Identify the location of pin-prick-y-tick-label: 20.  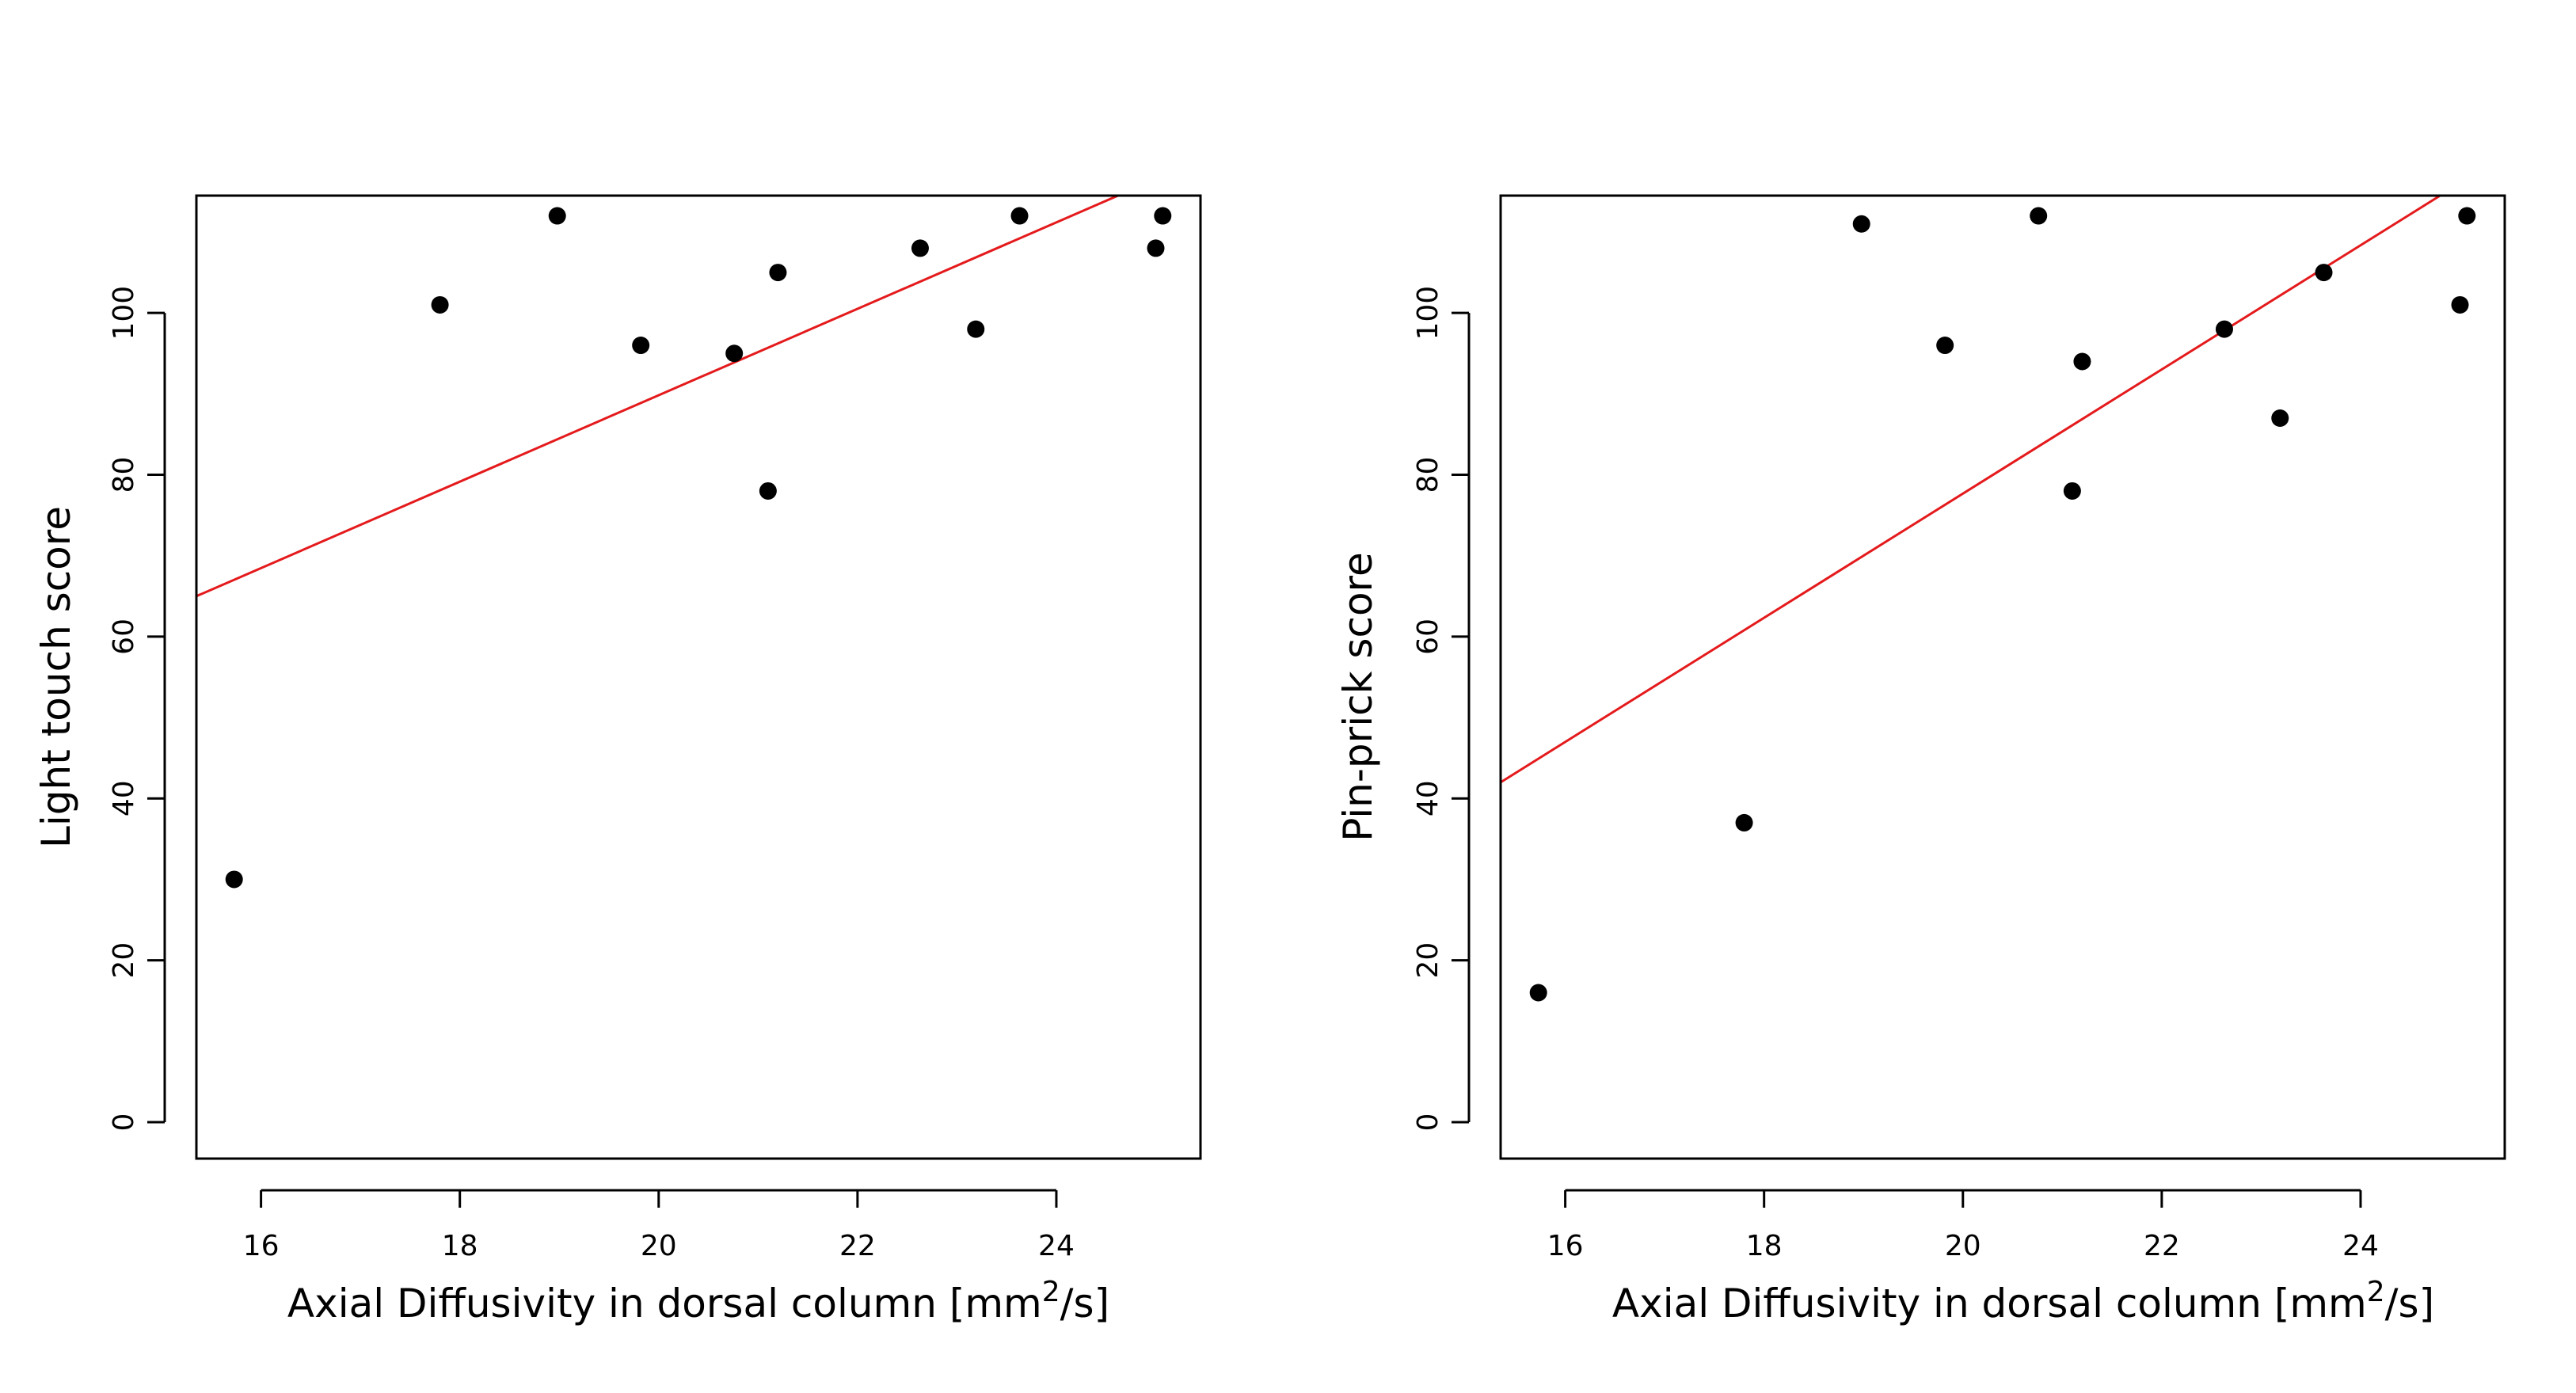
(1428, 960).